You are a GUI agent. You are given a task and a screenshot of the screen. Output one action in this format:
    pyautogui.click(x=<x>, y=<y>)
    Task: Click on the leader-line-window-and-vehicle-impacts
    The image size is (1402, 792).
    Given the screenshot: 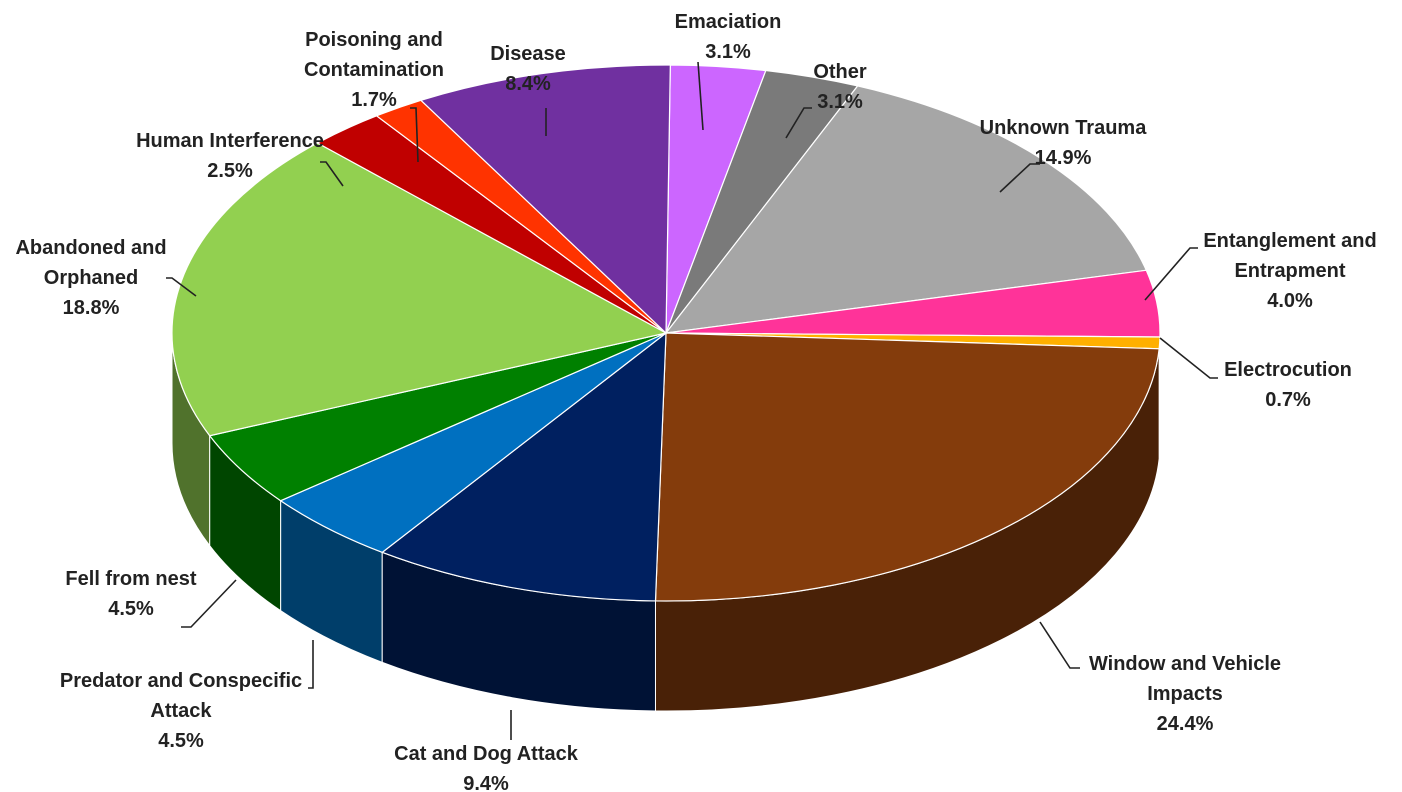 What is the action you would take?
    pyautogui.click(x=1059, y=645)
    